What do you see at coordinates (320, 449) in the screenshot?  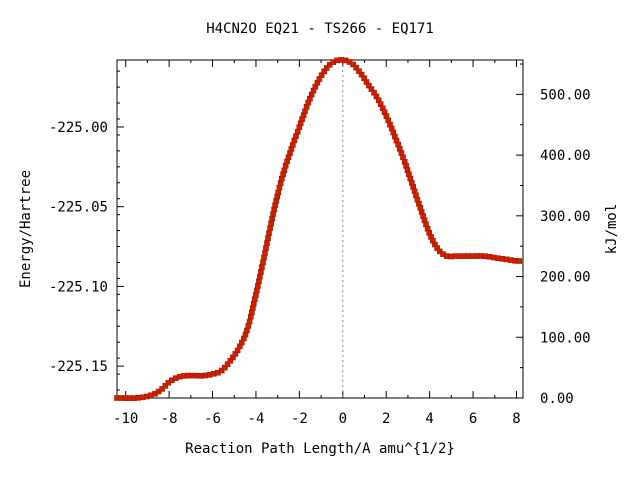 I see `x-axis-label: Reaction Path Length/A amu^{1/2}` at bounding box center [320, 449].